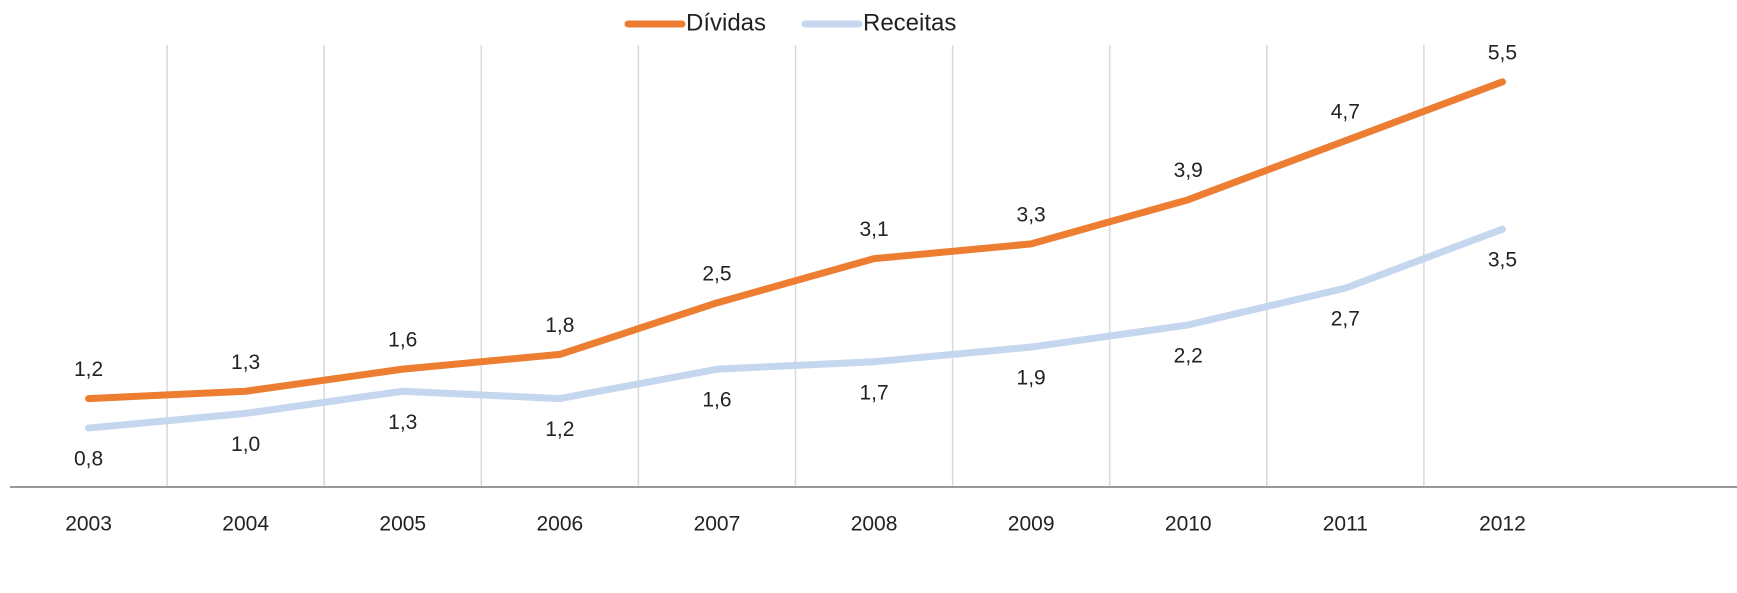 The height and width of the screenshot is (593, 1737). Describe the element at coordinates (1188, 524) in the screenshot. I see `x-tick-label: 2010` at that location.